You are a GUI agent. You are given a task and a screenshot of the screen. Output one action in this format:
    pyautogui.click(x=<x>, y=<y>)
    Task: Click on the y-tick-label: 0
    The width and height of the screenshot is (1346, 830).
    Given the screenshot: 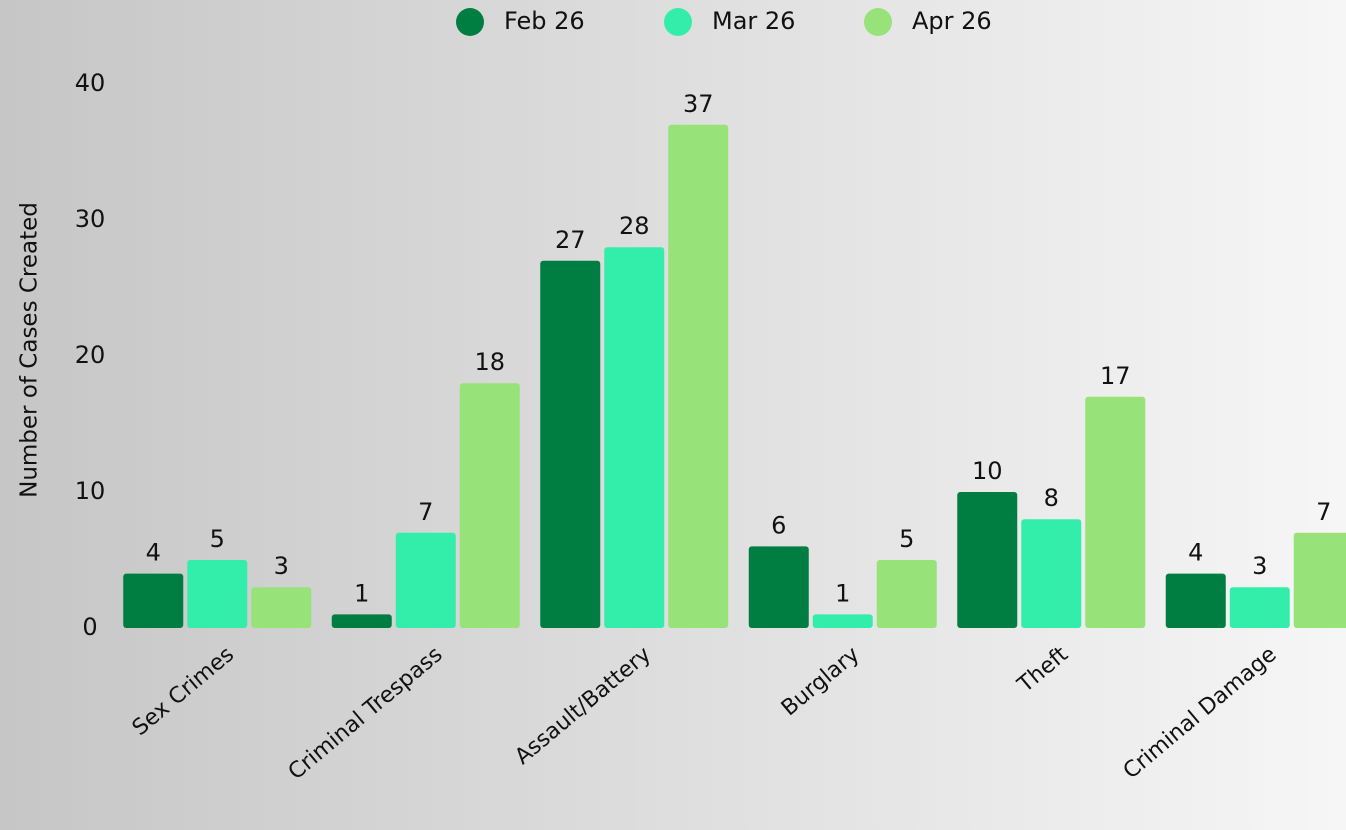 What is the action you would take?
    pyautogui.click(x=89, y=627)
    